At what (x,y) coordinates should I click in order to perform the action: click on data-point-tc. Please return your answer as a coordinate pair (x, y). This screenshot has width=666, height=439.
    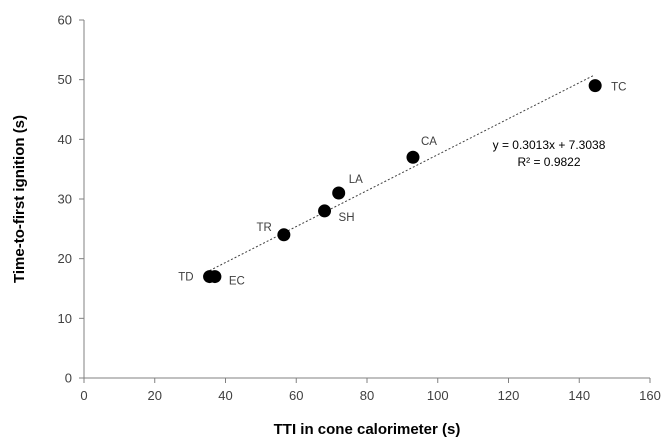
    Looking at the image, I should click on (595, 86).